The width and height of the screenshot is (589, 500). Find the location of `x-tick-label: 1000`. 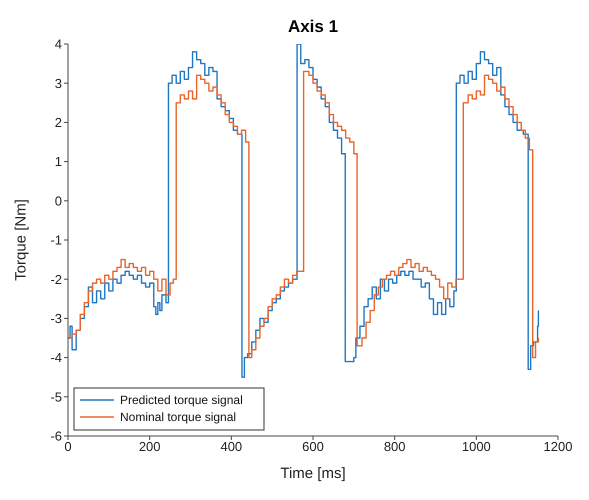

x-tick-label: 1000 is located at coordinates (476, 446).